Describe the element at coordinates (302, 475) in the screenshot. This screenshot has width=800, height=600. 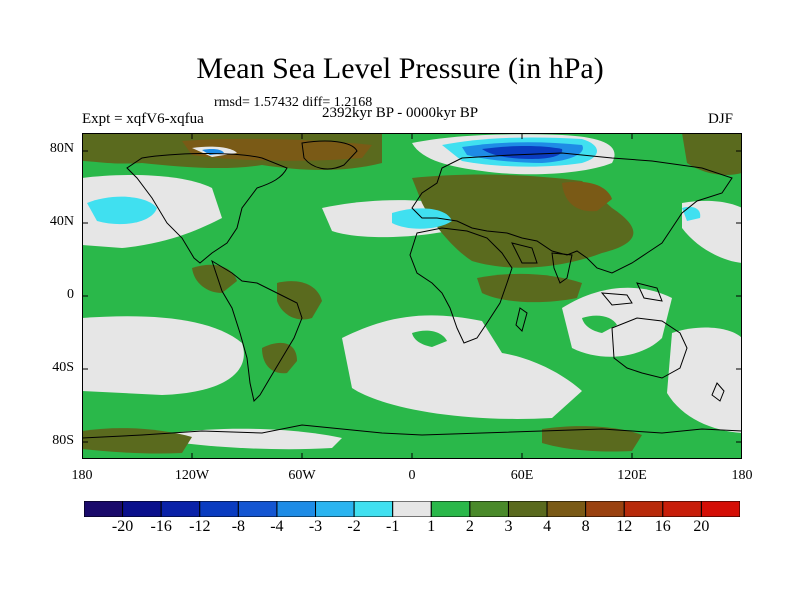
I see `lon-tick-60w: 60W` at that location.